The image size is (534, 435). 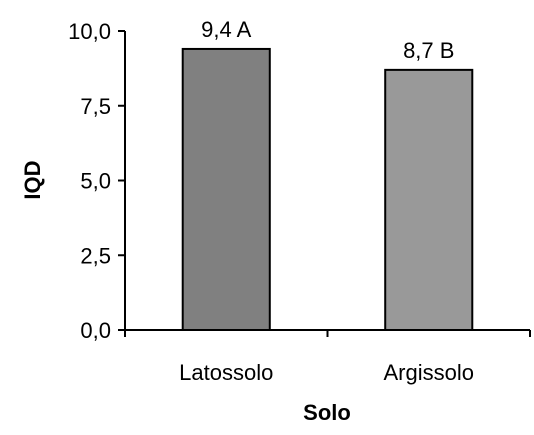 I want to click on y-tick-label: 5,0, so click(x=95, y=181).